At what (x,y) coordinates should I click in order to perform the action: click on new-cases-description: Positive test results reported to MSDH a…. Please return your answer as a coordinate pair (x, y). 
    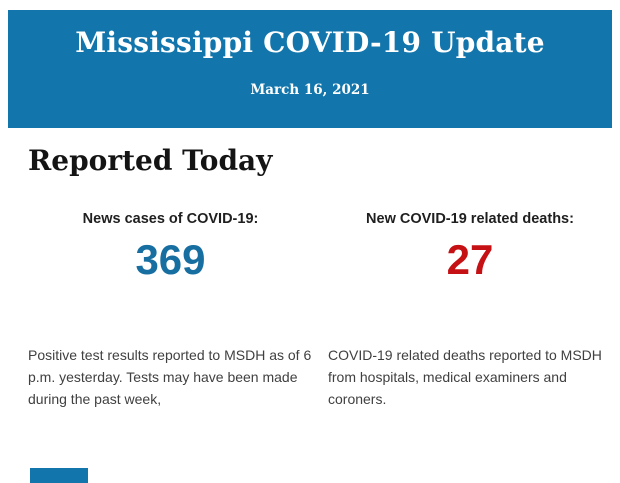
    Looking at the image, I should click on (170, 377).